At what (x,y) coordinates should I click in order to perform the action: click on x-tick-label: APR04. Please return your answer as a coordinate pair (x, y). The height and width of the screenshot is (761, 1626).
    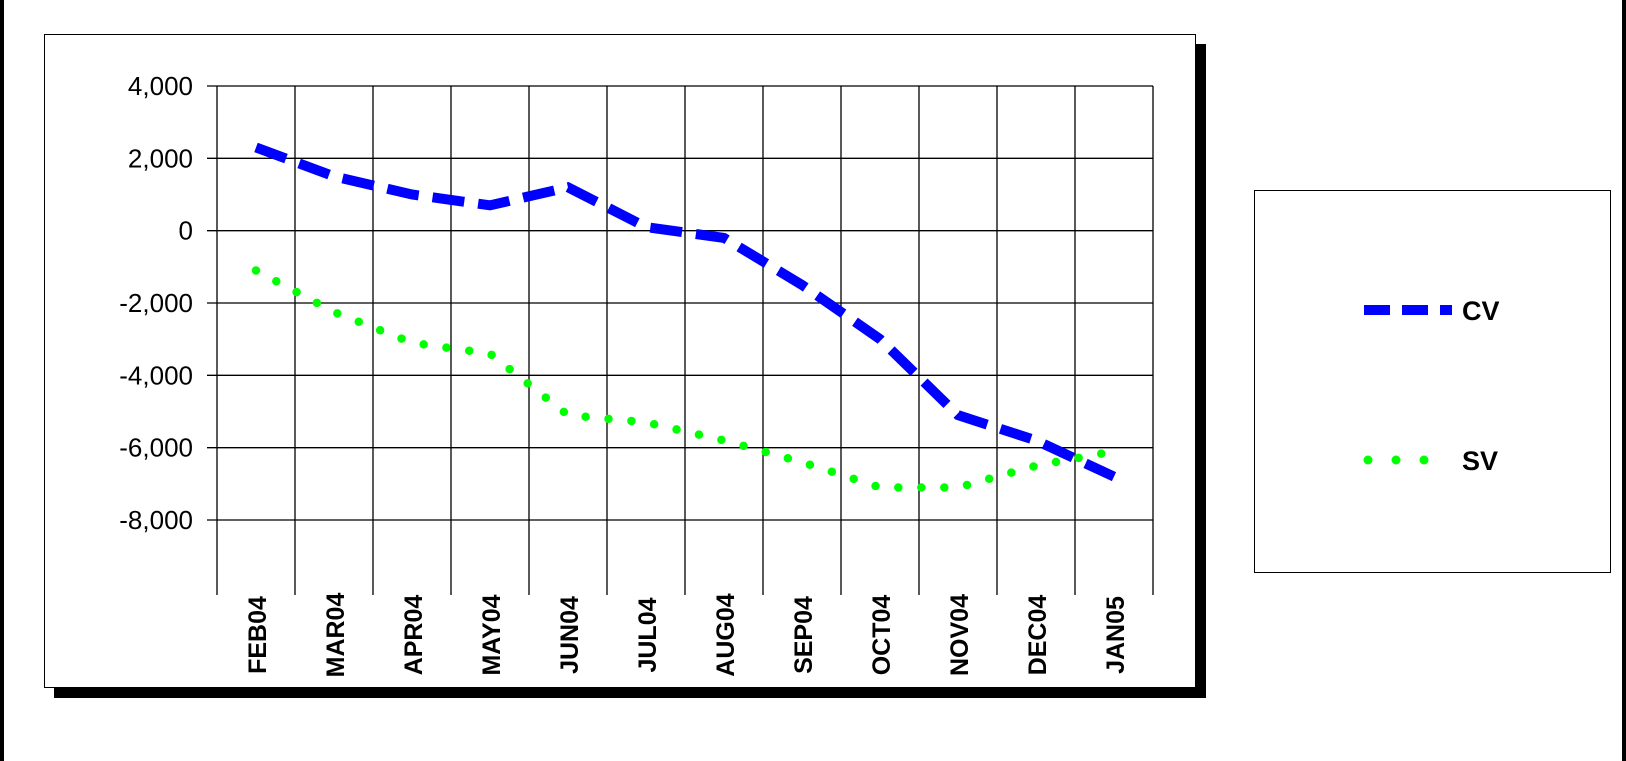
    Looking at the image, I should click on (414, 635).